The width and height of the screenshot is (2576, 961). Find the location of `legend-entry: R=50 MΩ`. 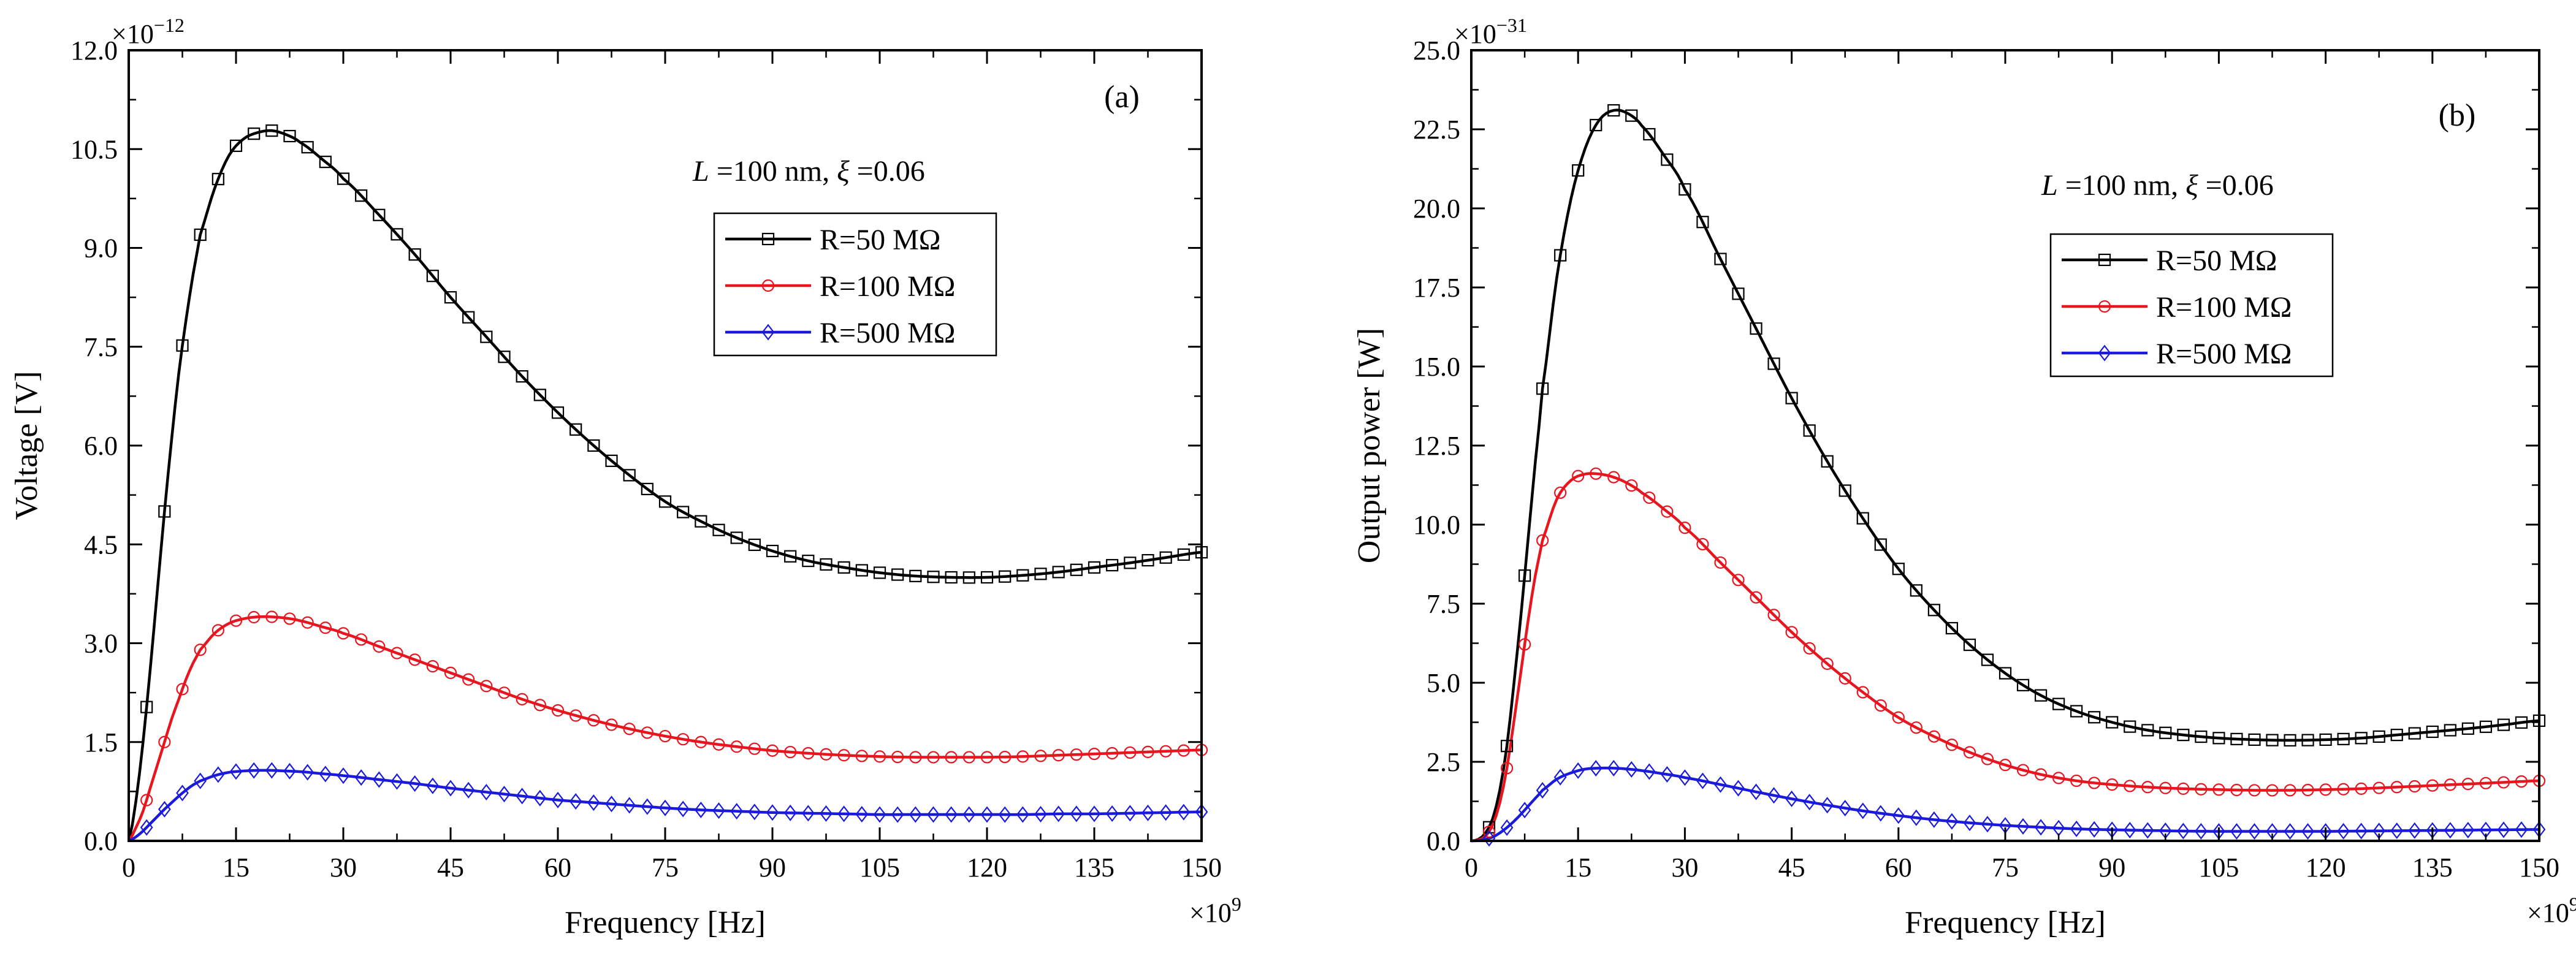

legend-entry: R=50 MΩ is located at coordinates (832, 240).